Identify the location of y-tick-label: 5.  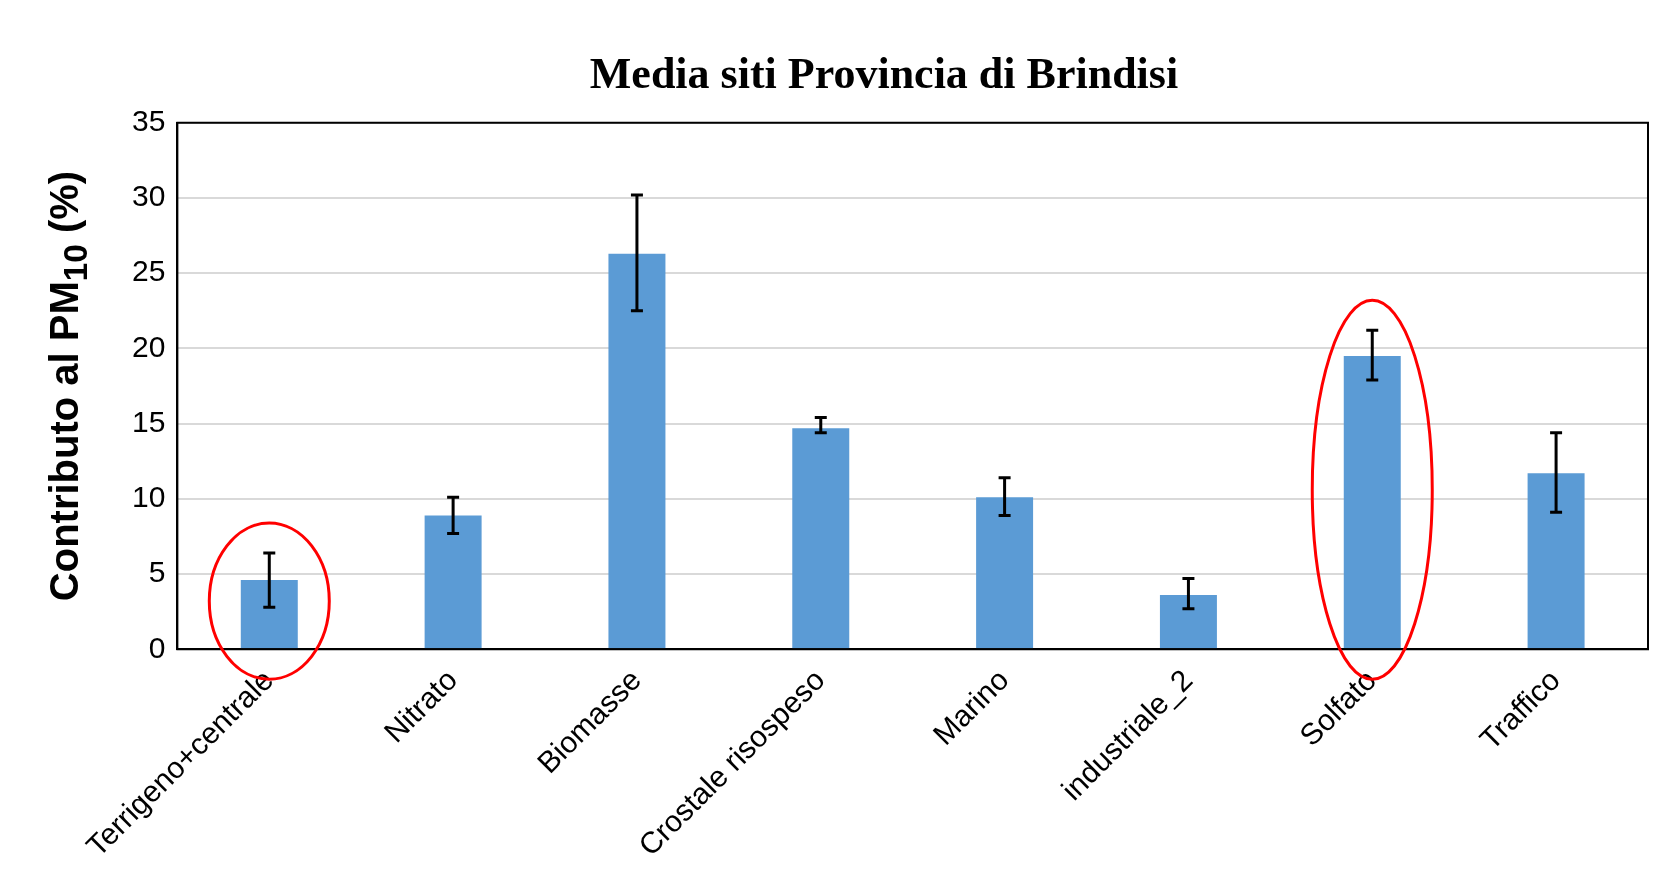
(157, 572).